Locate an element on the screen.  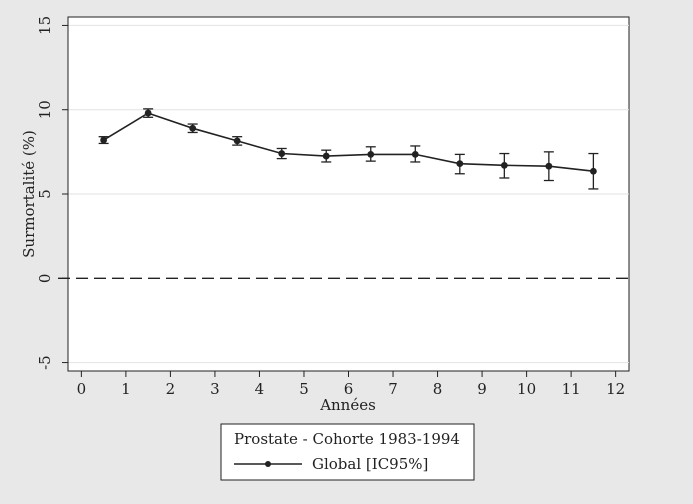
y-tick-label--5: -5 is located at coordinates (45, 362).